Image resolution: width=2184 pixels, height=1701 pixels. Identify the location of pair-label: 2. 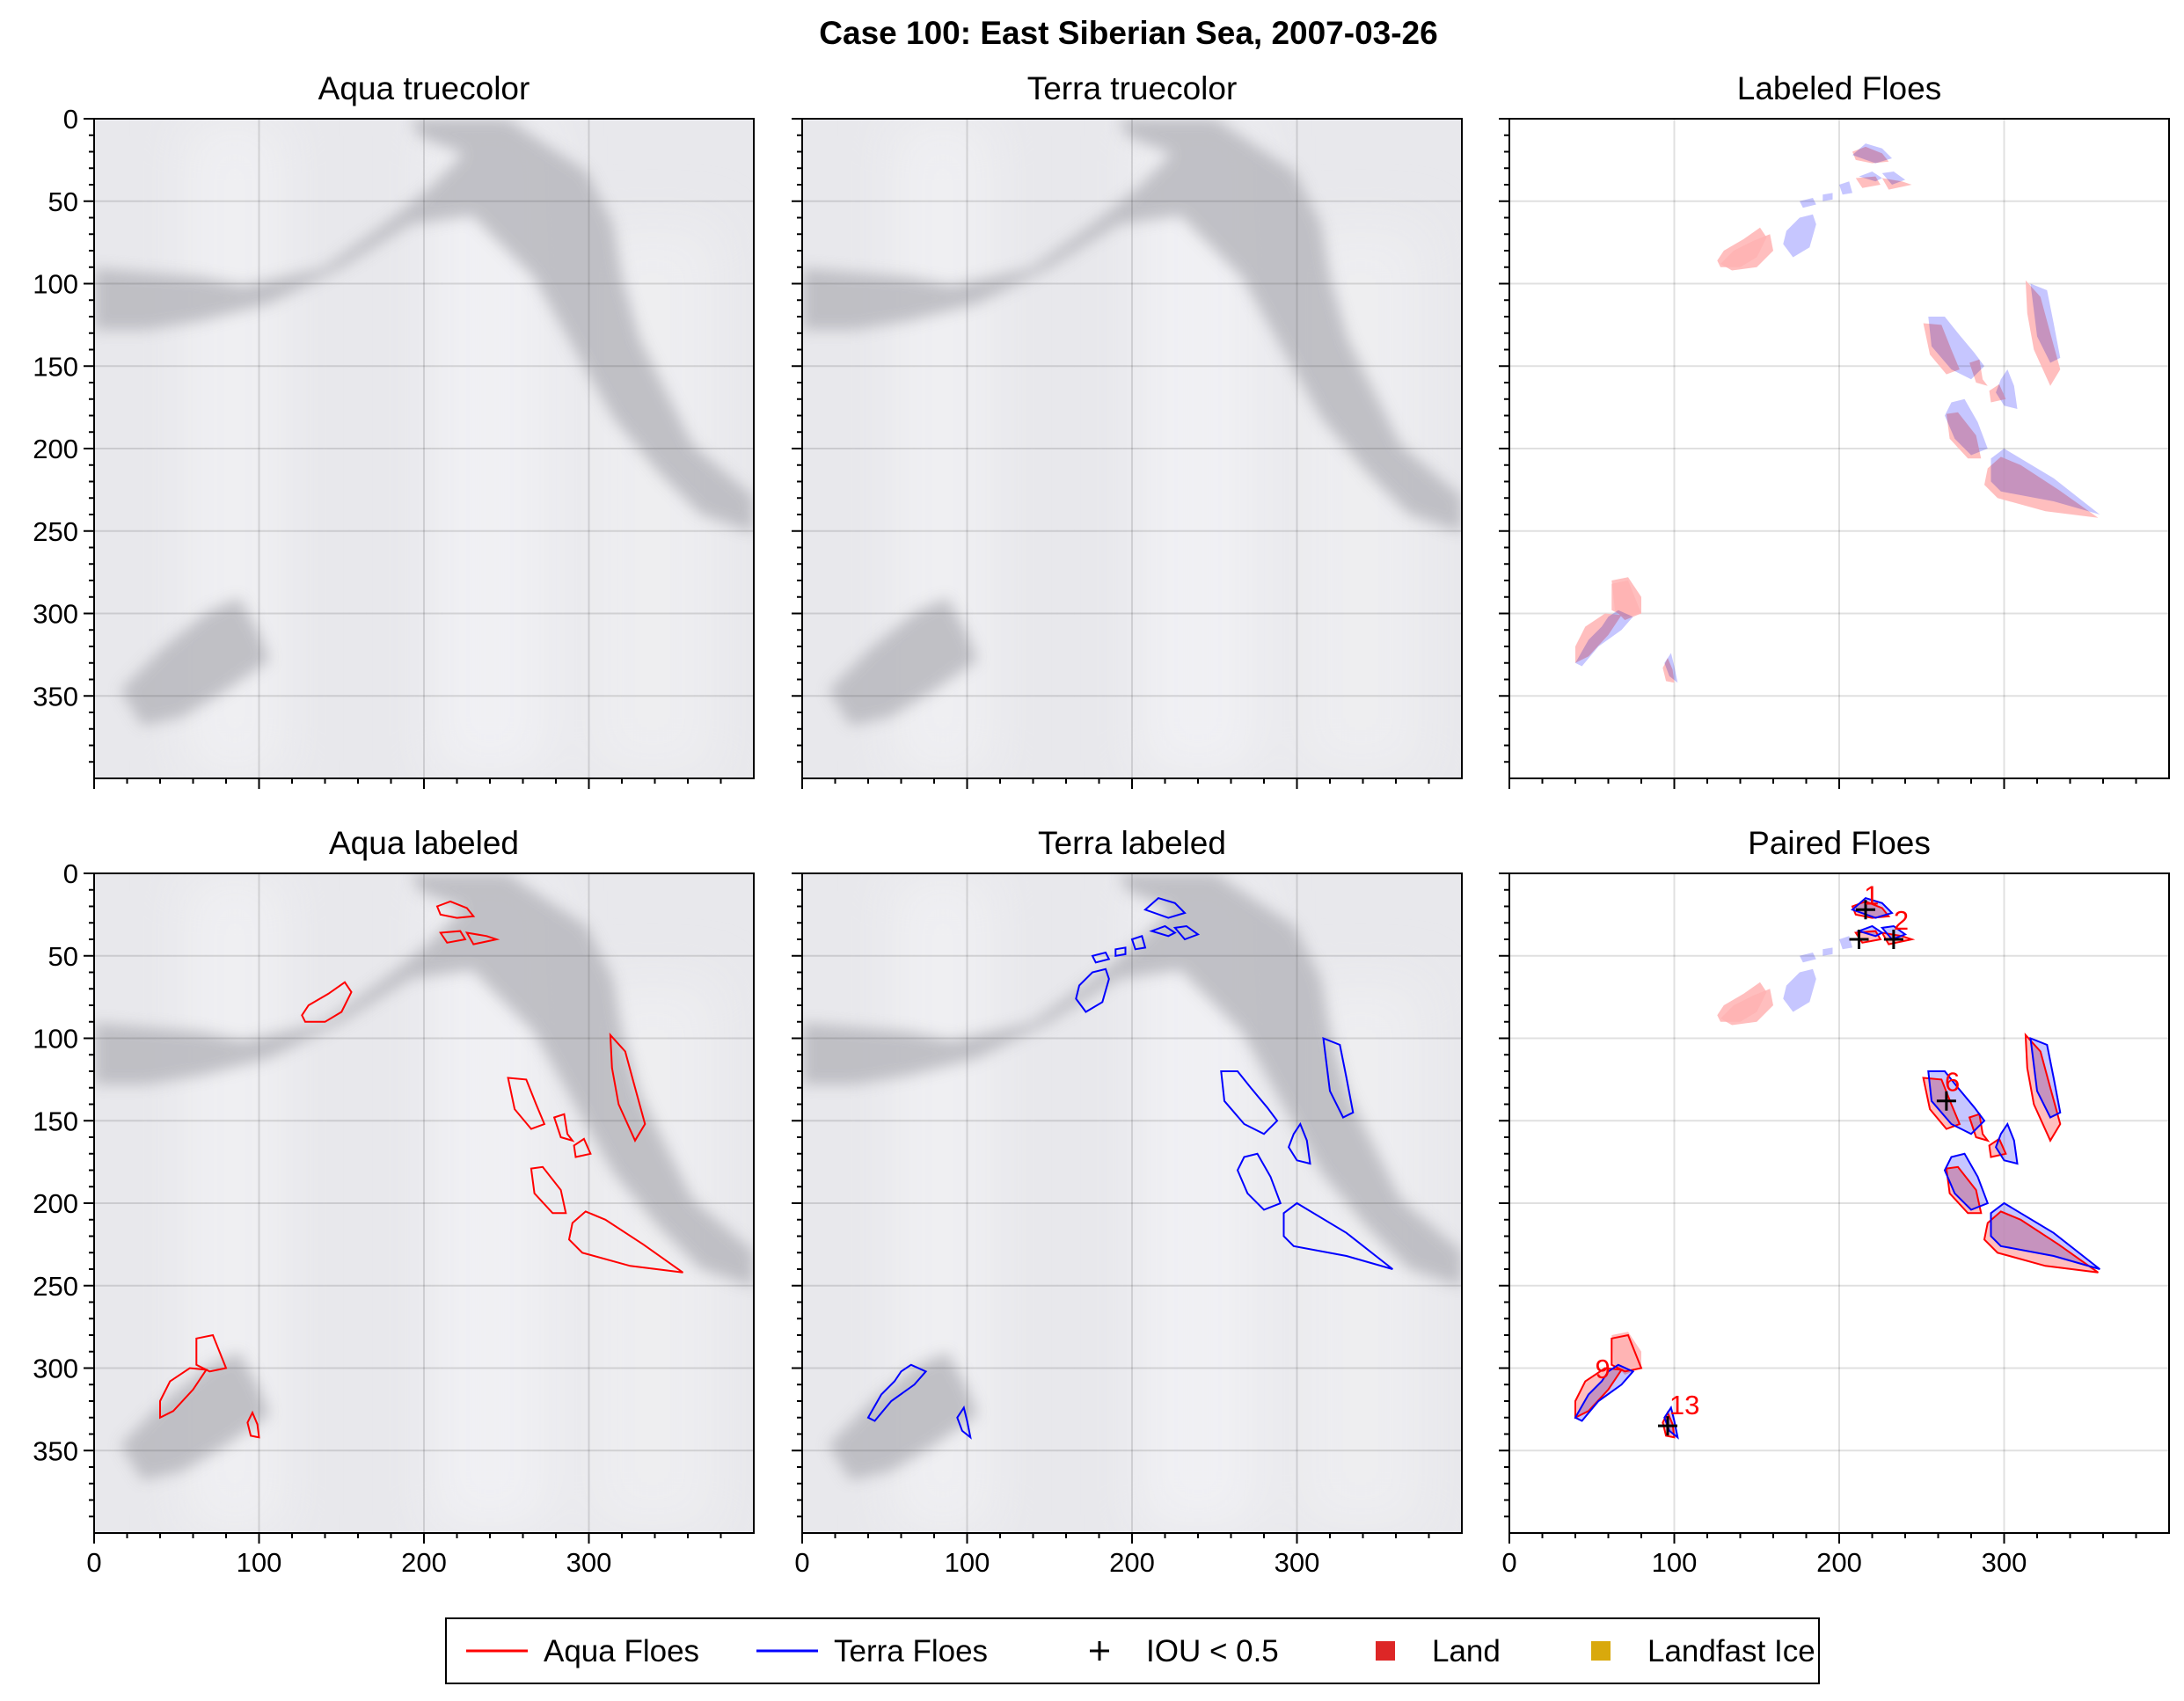
(1901, 920).